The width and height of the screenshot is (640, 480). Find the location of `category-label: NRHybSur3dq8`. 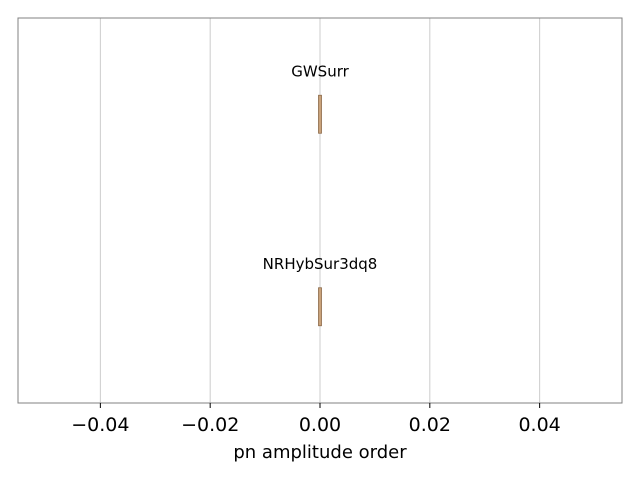

category-label: NRHybSur3dq8 is located at coordinates (320, 264).